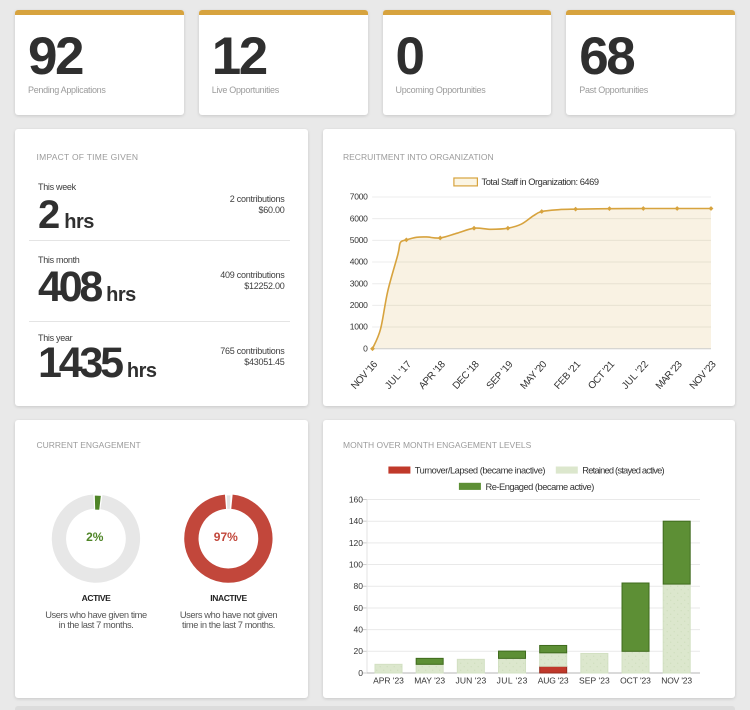 The image size is (750, 710). I want to click on svg-text: 1000, so click(358, 327).